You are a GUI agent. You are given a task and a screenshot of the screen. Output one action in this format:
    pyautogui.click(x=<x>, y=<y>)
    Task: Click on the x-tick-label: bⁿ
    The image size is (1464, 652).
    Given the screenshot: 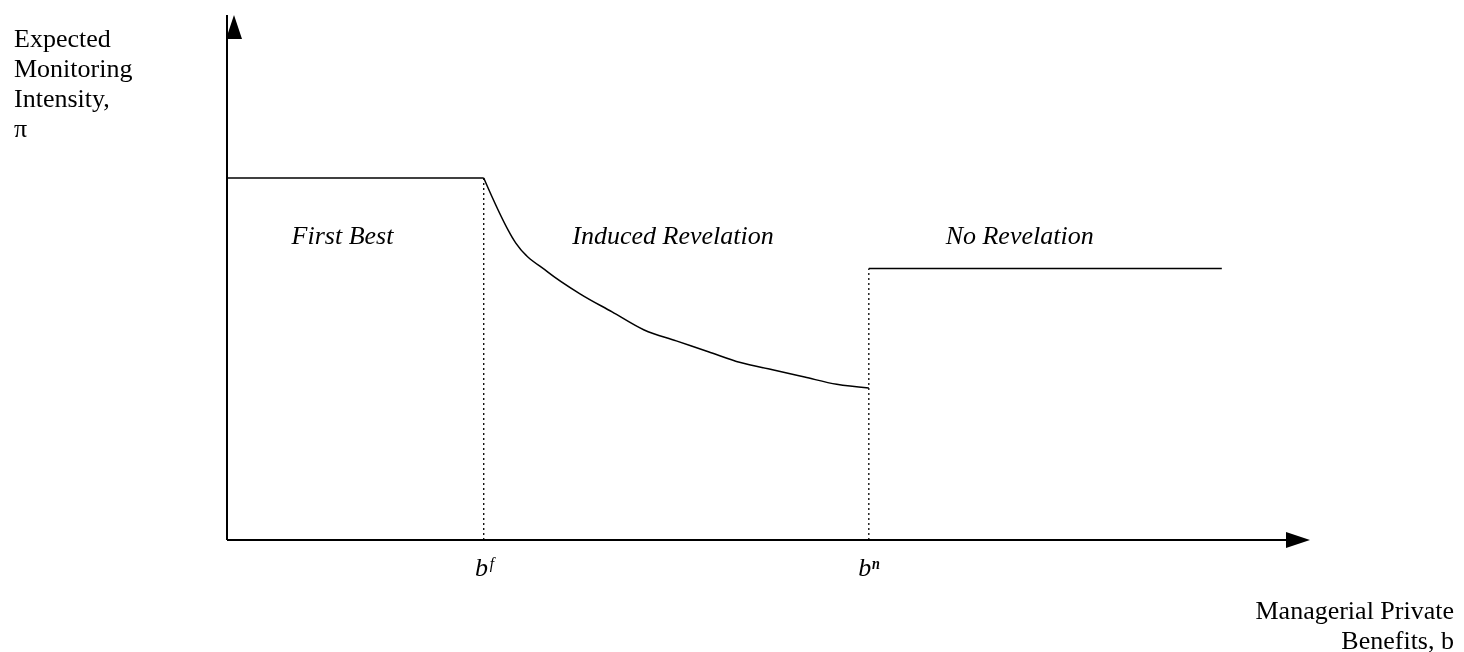 What is the action you would take?
    pyautogui.click(x=869, y=567)
    